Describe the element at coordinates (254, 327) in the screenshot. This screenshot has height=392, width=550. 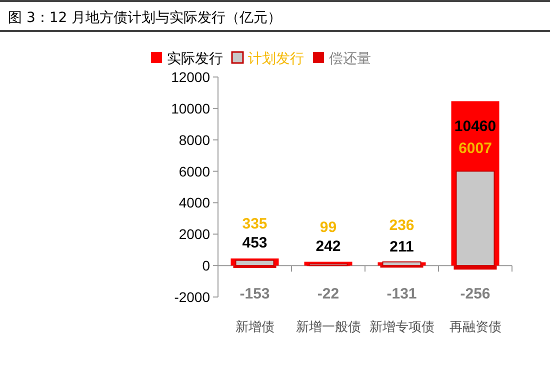
I see `x-tick-label: 新增债` at that location.